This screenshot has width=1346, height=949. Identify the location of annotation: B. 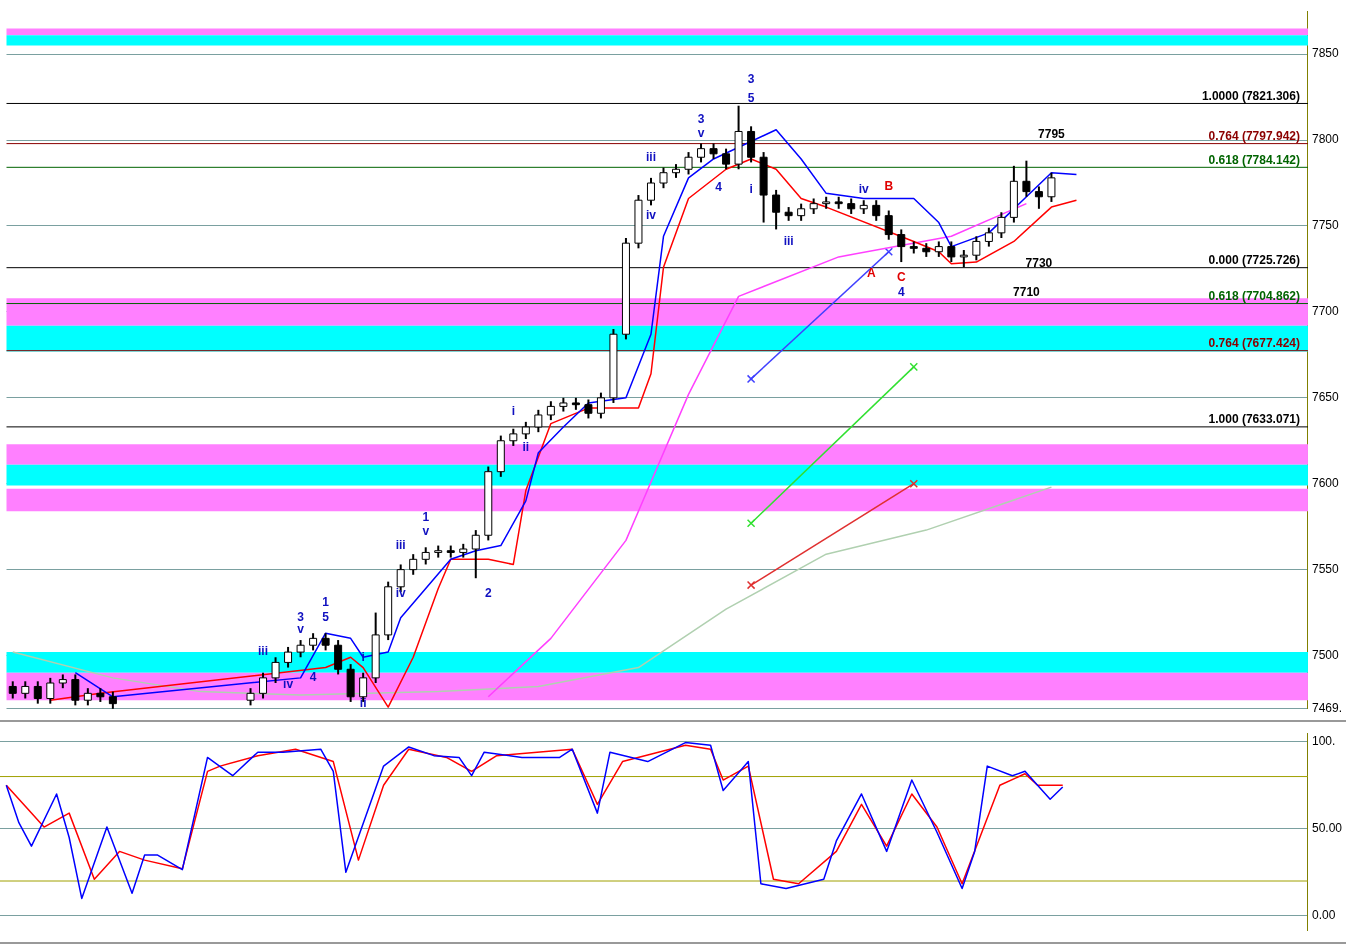
(889, 185).